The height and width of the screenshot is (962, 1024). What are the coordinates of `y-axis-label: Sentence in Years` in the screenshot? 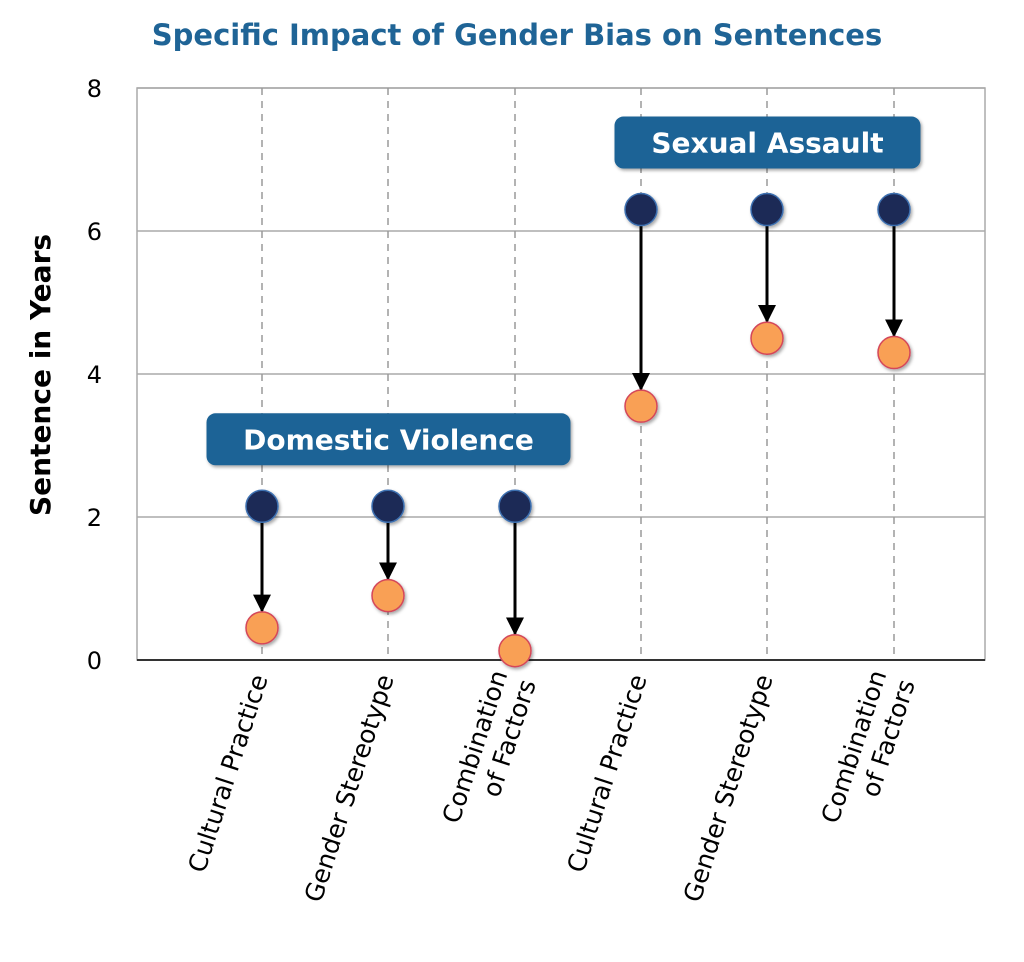 It's located at (40, 375).